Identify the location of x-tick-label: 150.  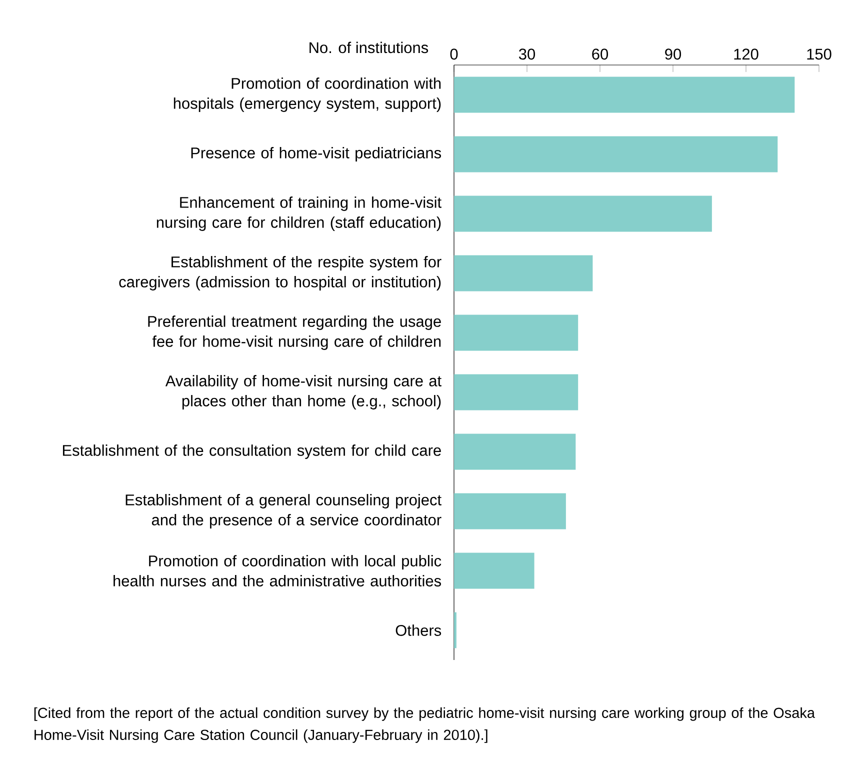
(819, 54).